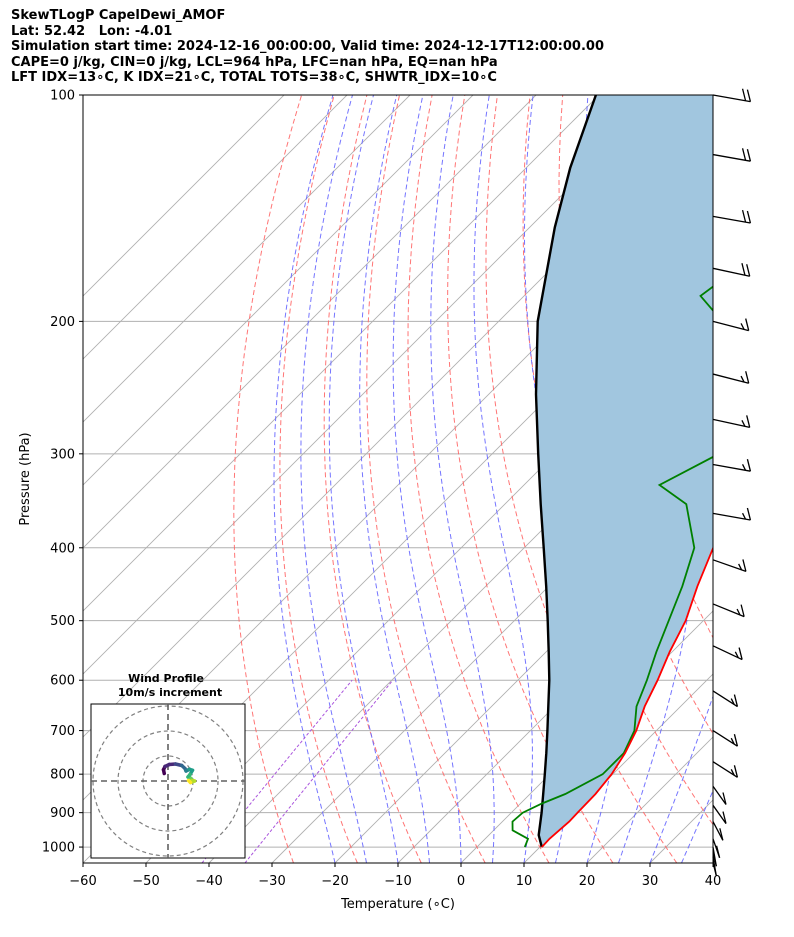 The width and height of the screenshot is (794, 937). What do you see at coordinates (189, 781) in the screenshot?
I see `hodograph-segment` at bounding box center [189, 781].